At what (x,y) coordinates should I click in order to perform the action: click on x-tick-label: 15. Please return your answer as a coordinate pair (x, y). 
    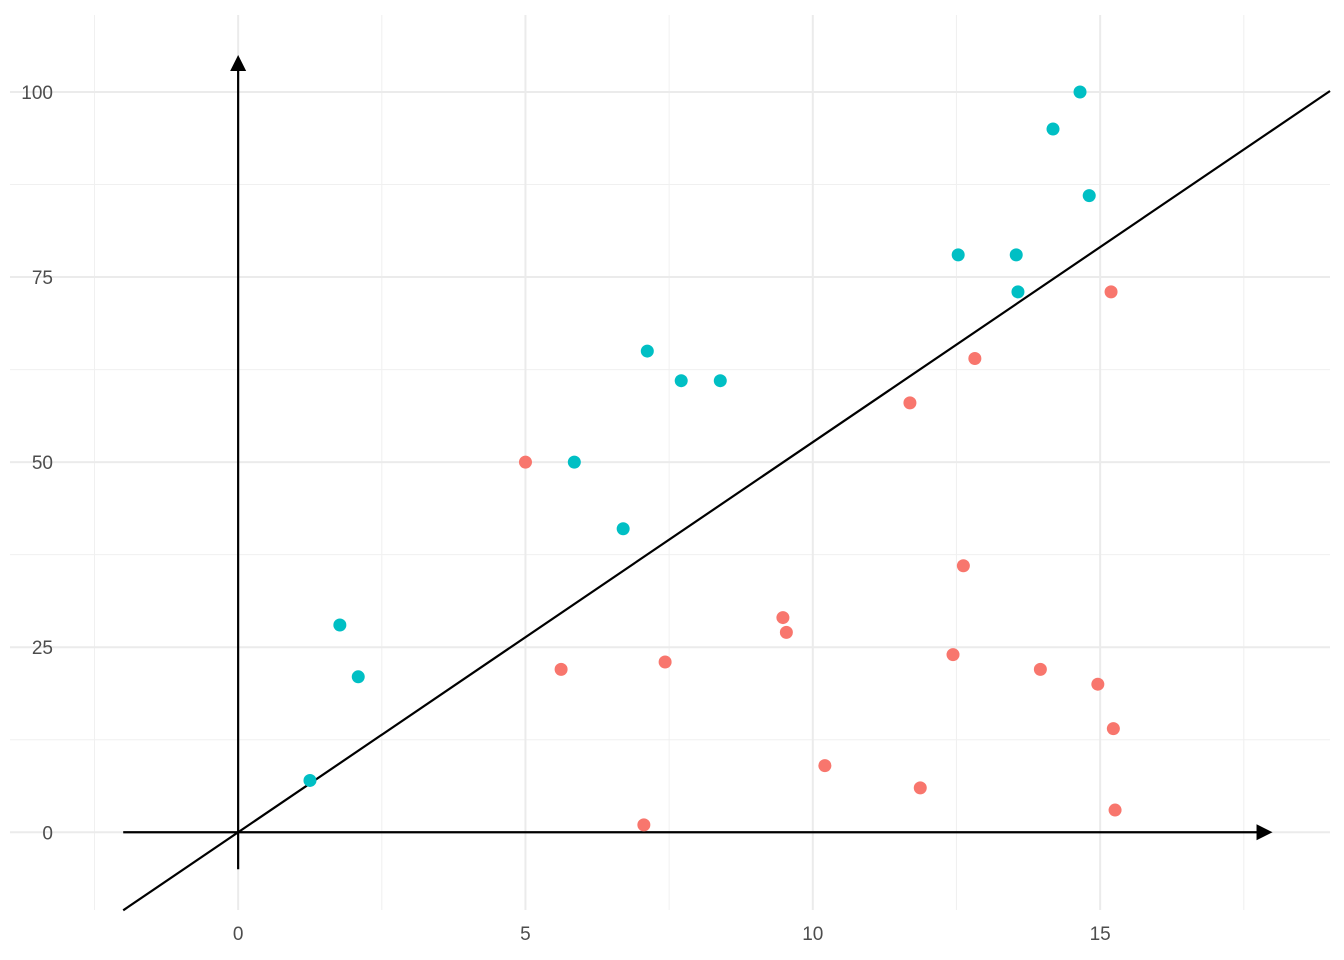
    Looking at the image, I should click on (1100, 934).